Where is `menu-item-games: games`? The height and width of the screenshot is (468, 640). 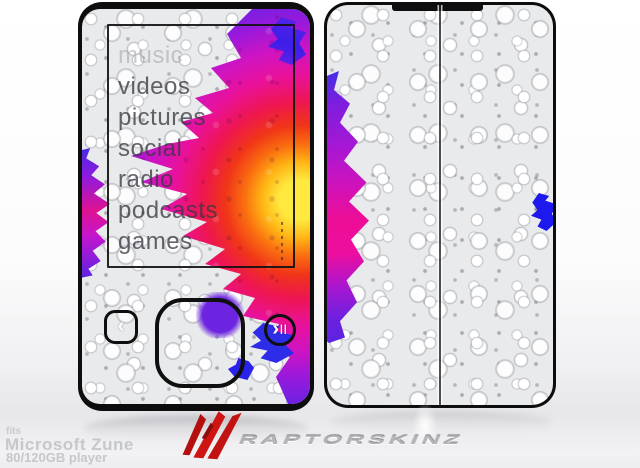
menu-item-games: games is located at coordinates (155, 241).